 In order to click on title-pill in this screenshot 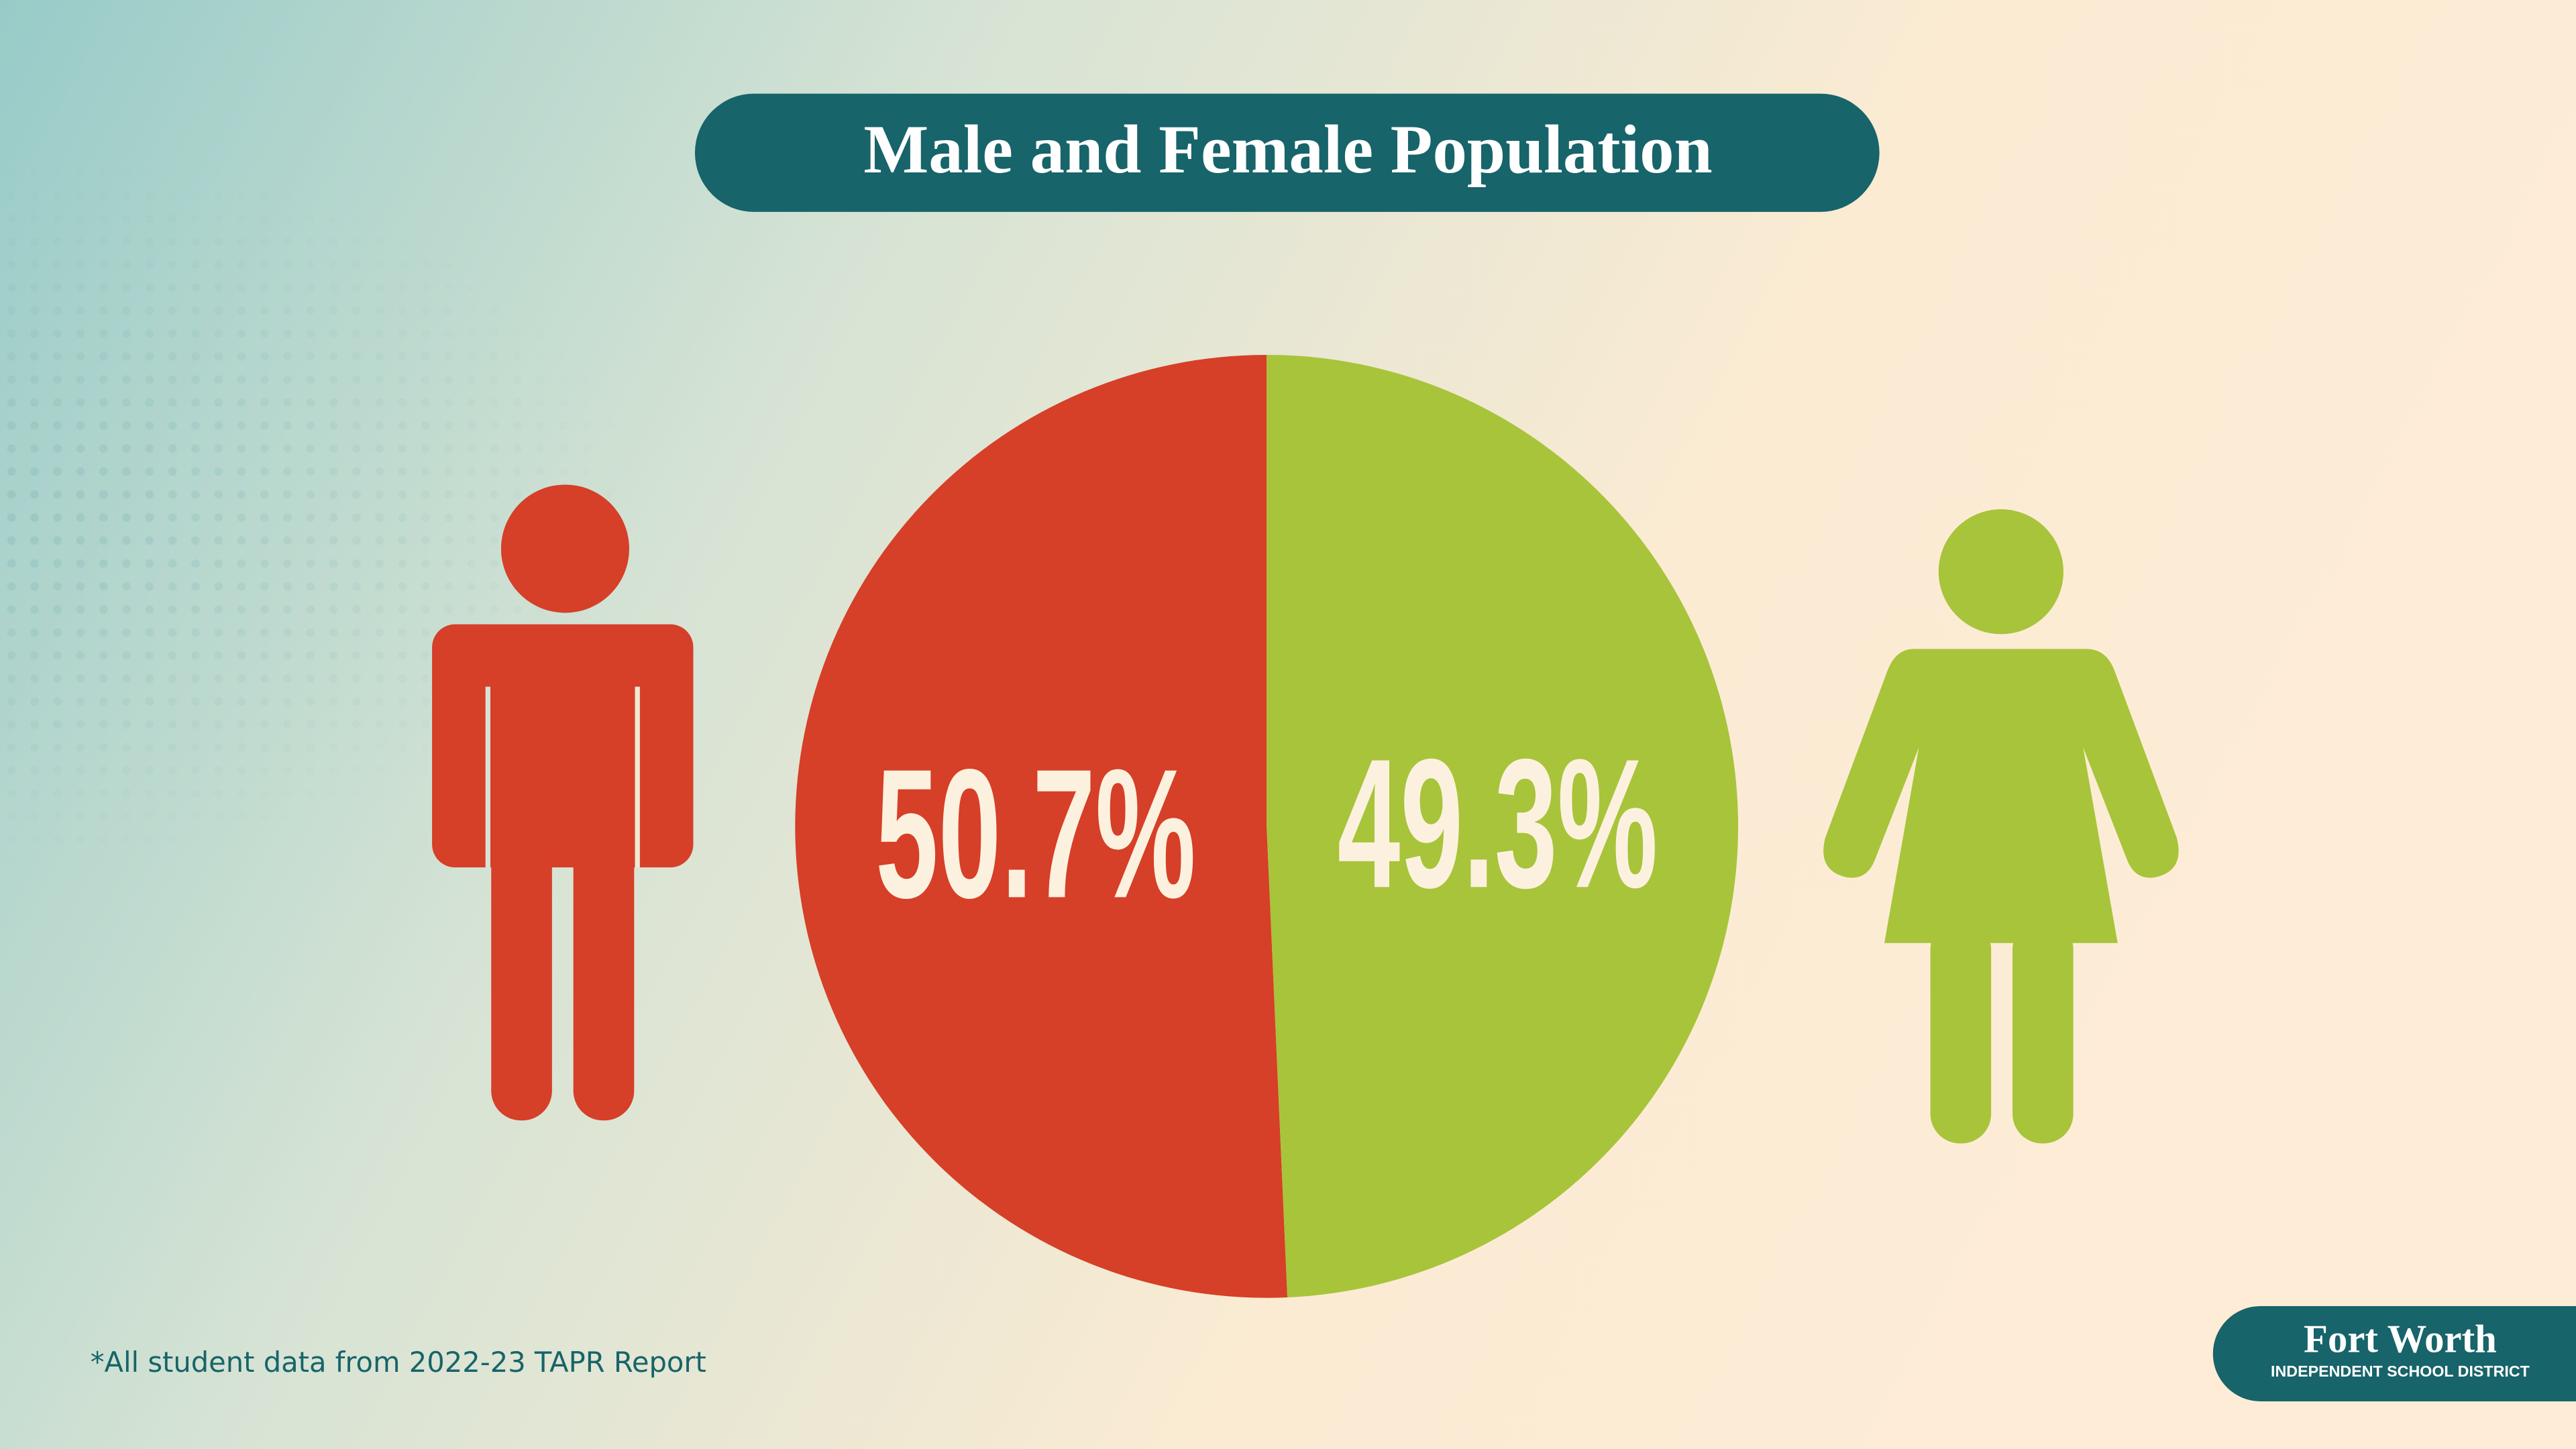, I will do `click(1287, 152)`.